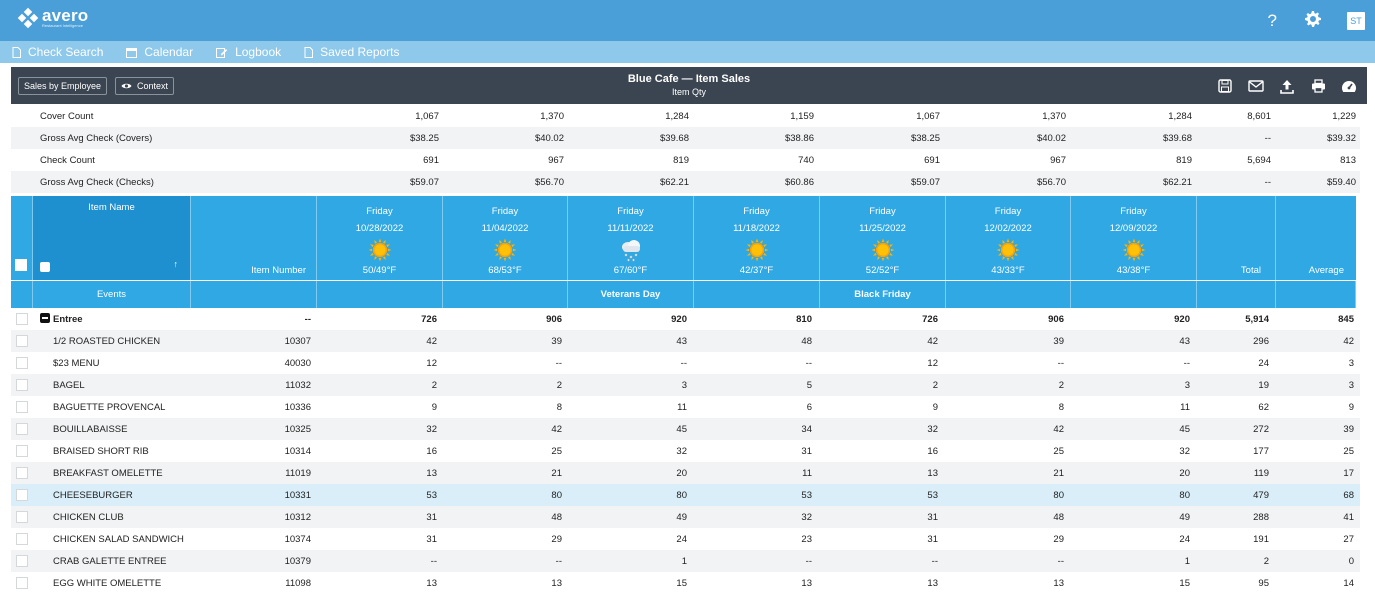 The height and width of the screenshot is (600, 1375). What do you see at coordinates (360, 52) in the screenshot?
I see `nav-label: Saved Reports` at bounding box center [360, 52].